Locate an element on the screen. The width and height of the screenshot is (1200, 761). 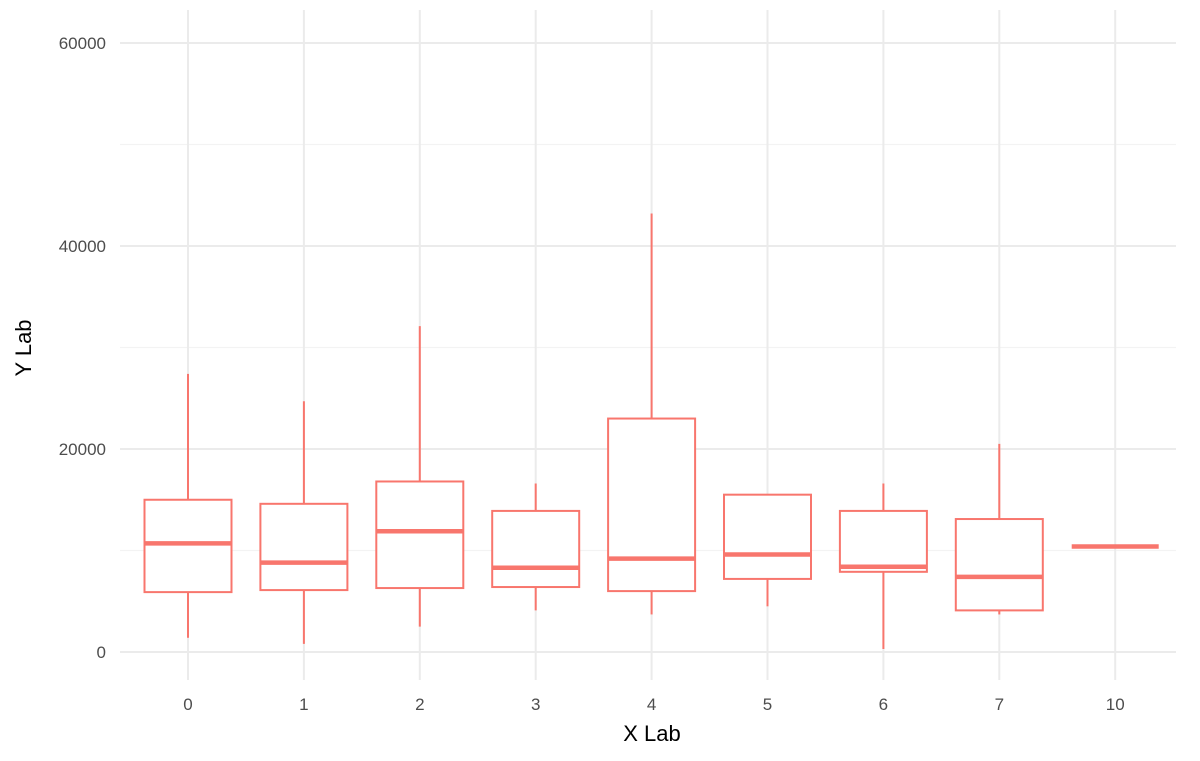
x-tick-label: 1 is located at coordinates (303, 704).